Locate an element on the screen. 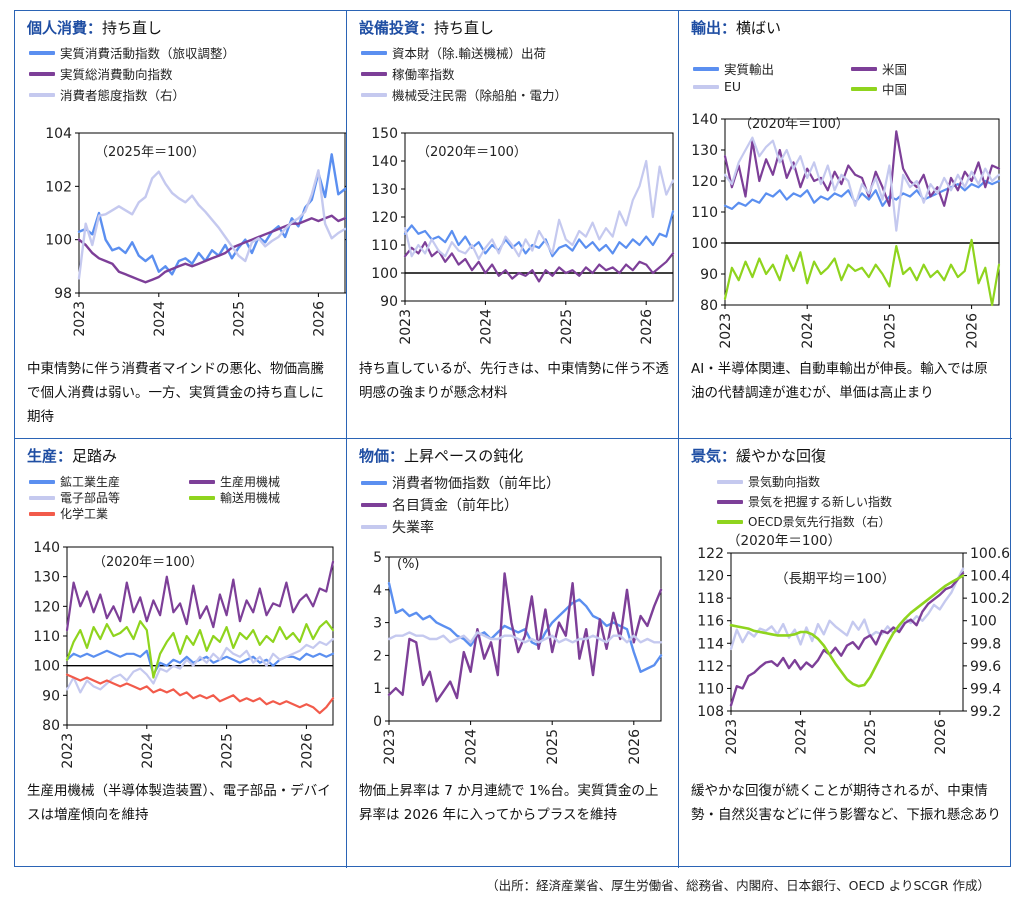  inner-note: （長期平均＝100） is located at coordinates (835, 579).